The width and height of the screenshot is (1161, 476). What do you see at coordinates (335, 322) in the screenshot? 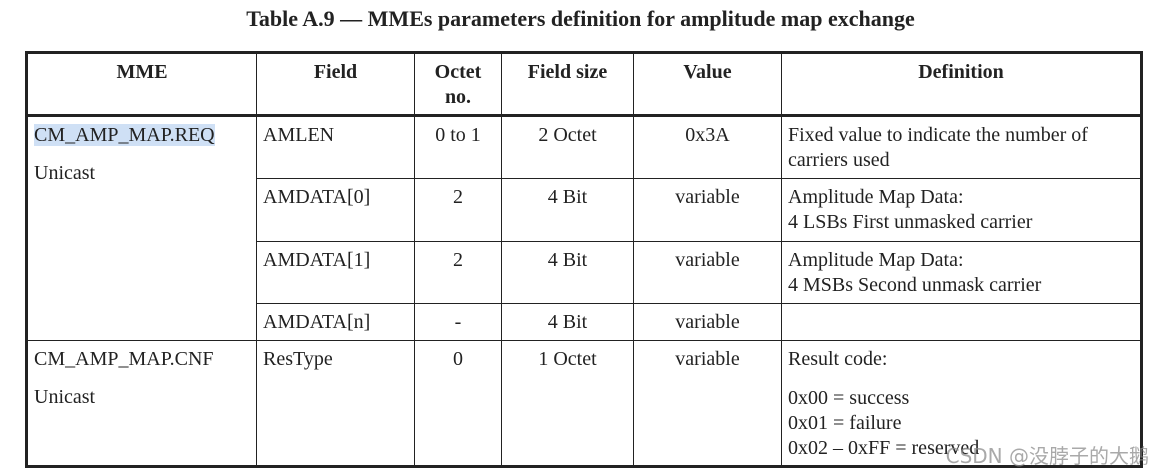
I see `field-cell: AMDATA[n]` at bounding box center [335, 322].